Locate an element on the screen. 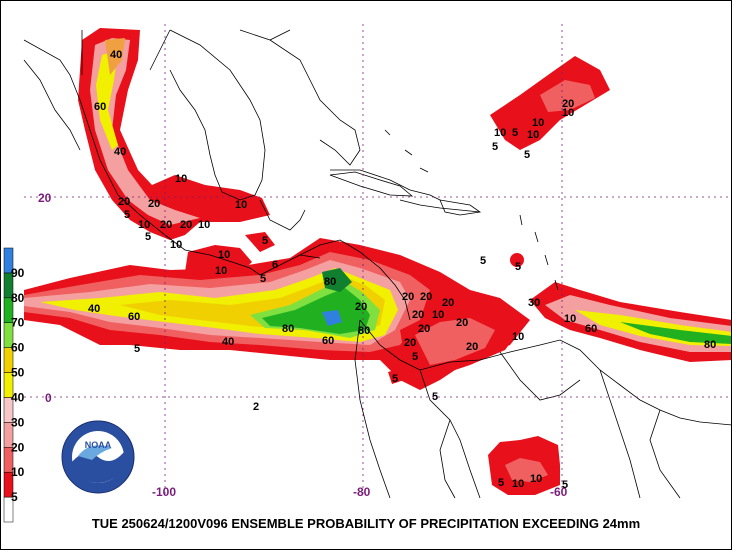 The height and width of the screenshot is (550, 732). logo-text: NOAA is located at coordinates (98, 445).